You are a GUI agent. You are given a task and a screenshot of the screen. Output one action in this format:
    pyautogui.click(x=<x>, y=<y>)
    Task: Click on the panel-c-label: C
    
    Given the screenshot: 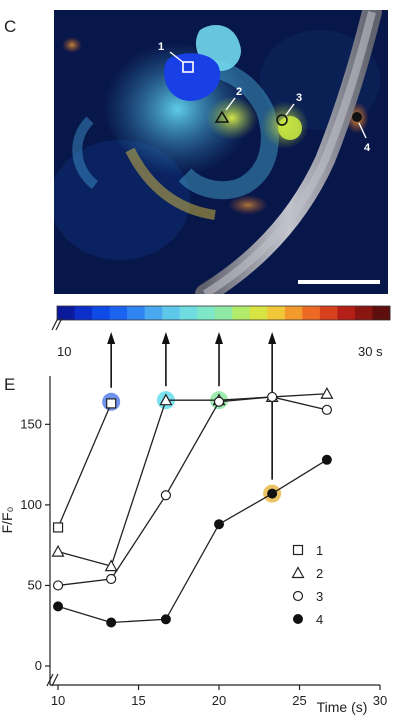 What is the action you would take?
    pyautogui.click(x=10, y=26)
    